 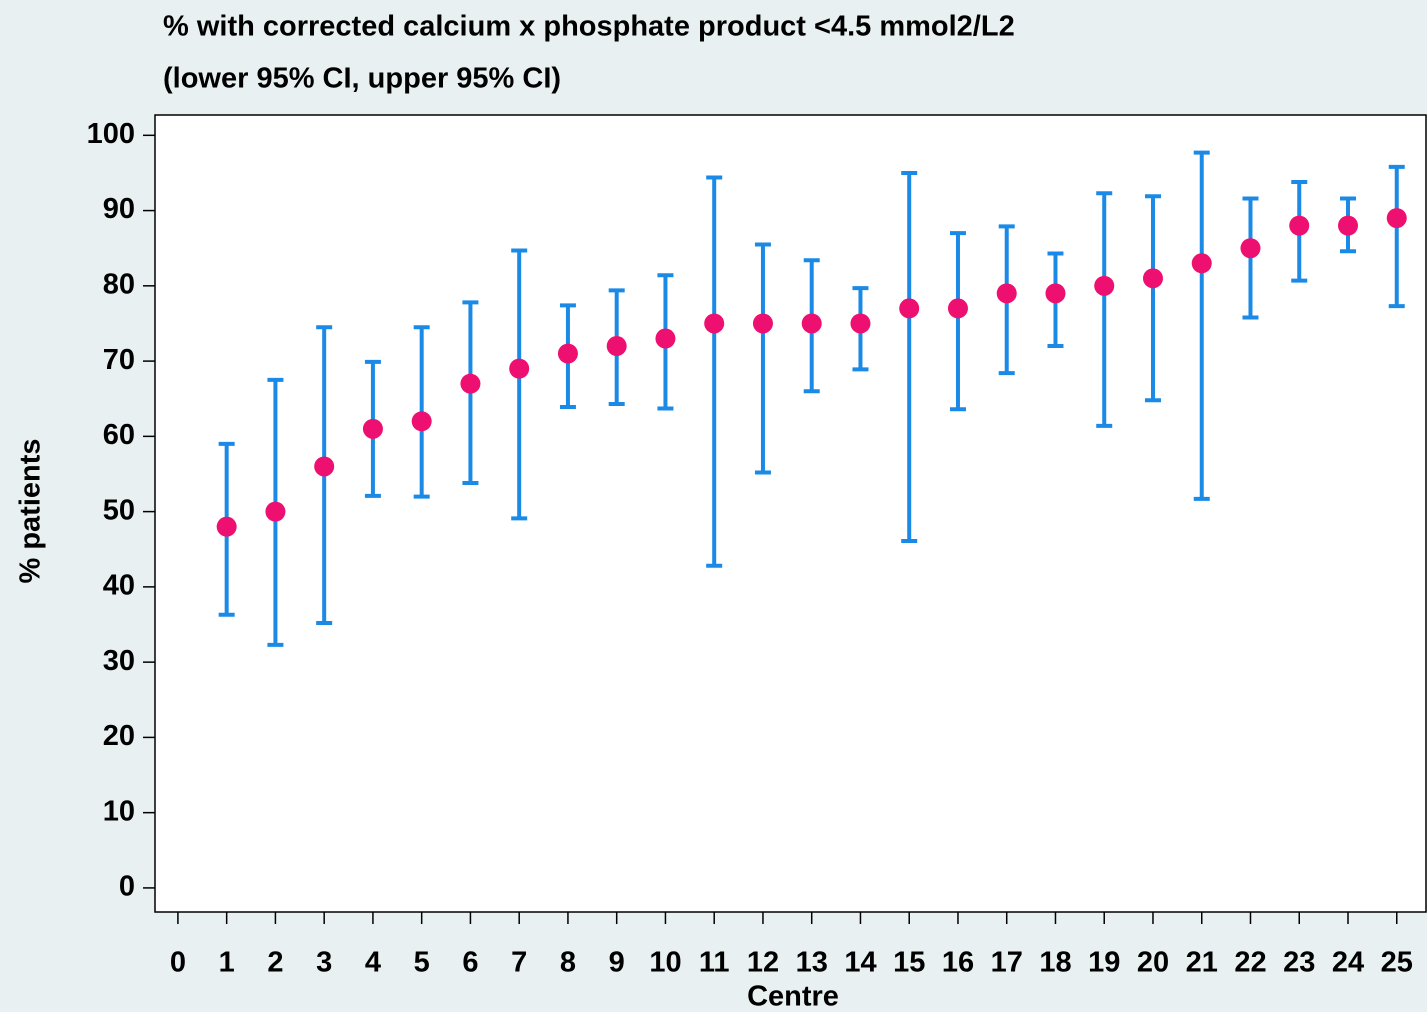 What do you see at coordinates (568, 963) in the screenshot?
I see `x-tick-label: 8` at bounding box center [568, 963].